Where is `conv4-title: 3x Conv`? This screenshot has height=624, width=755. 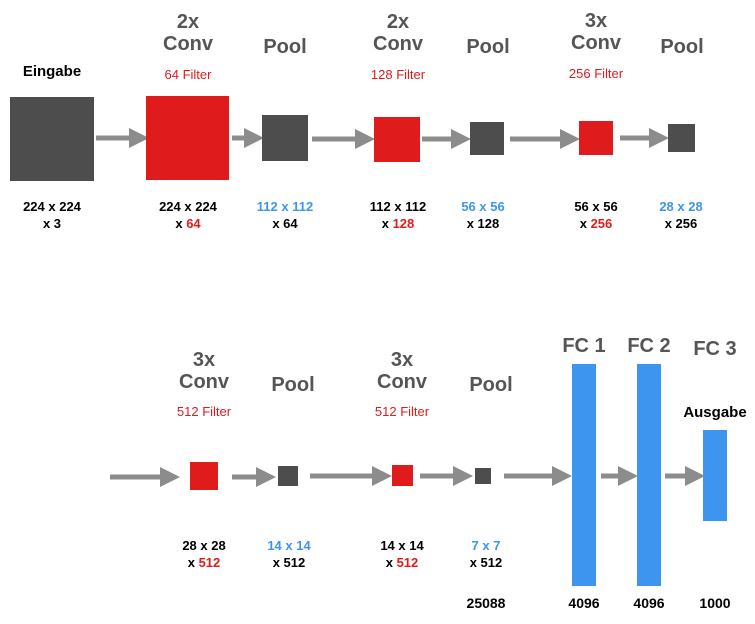 conv4-title: 3x Conv is located at coordinates (204, 371).